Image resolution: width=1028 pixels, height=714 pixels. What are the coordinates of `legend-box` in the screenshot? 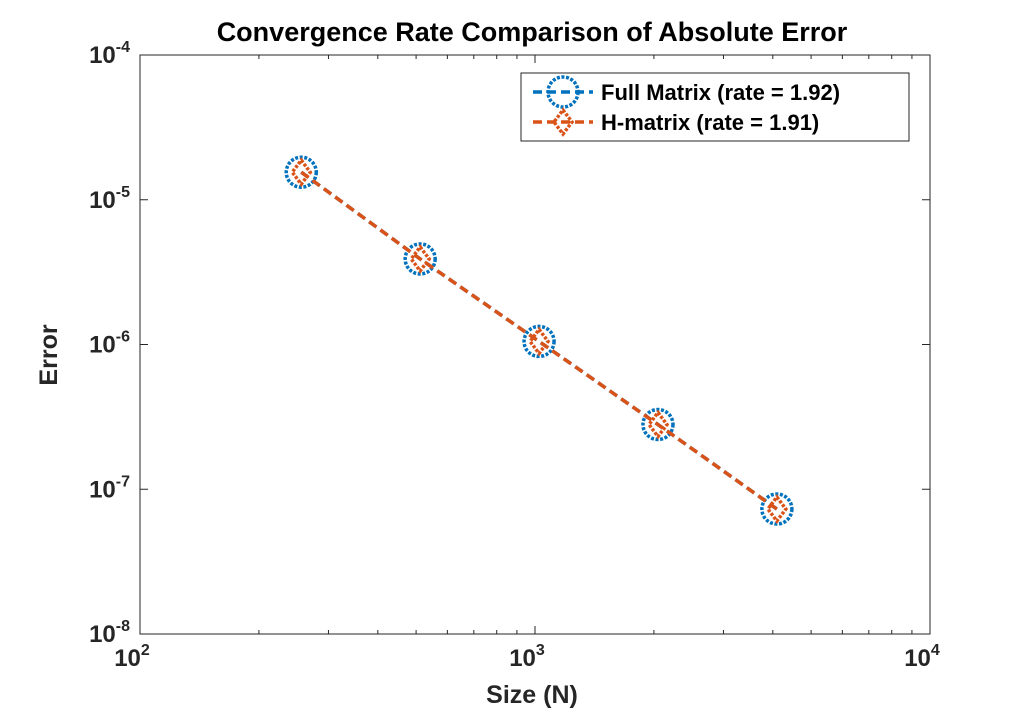 It's located at (715, 107).